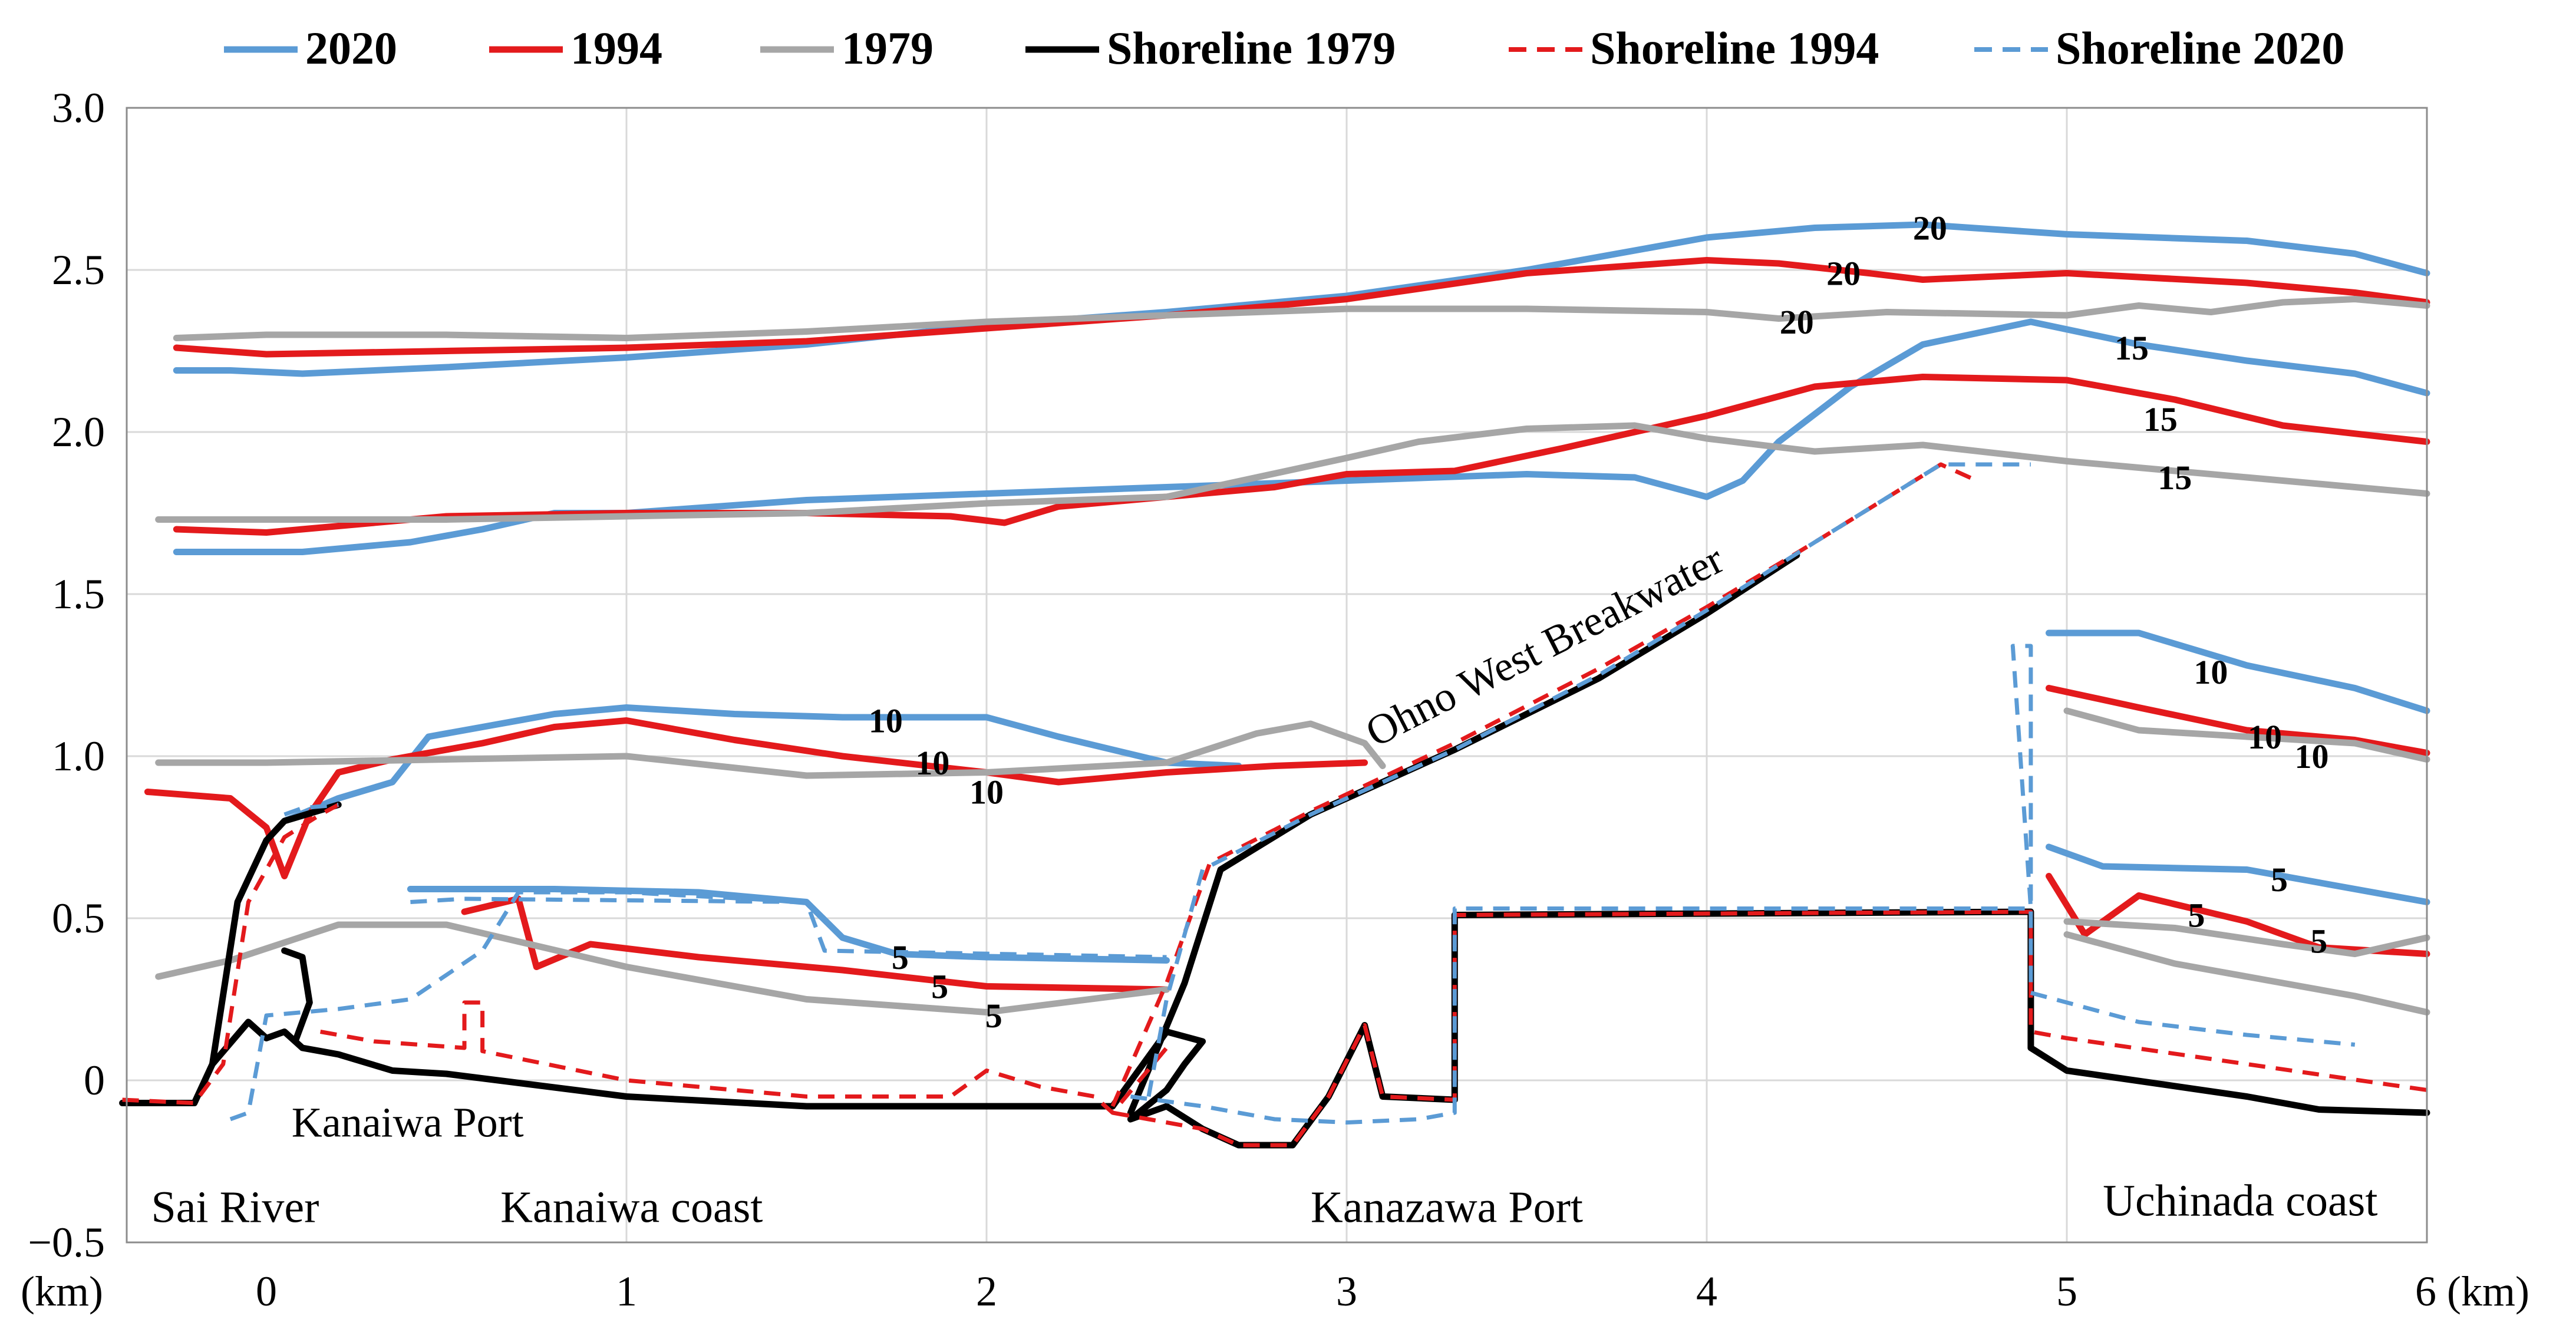  Describe the element at coordinates (632, 1207) in the screenshot. I see `region-label: Kanaiwa coast` at that location.